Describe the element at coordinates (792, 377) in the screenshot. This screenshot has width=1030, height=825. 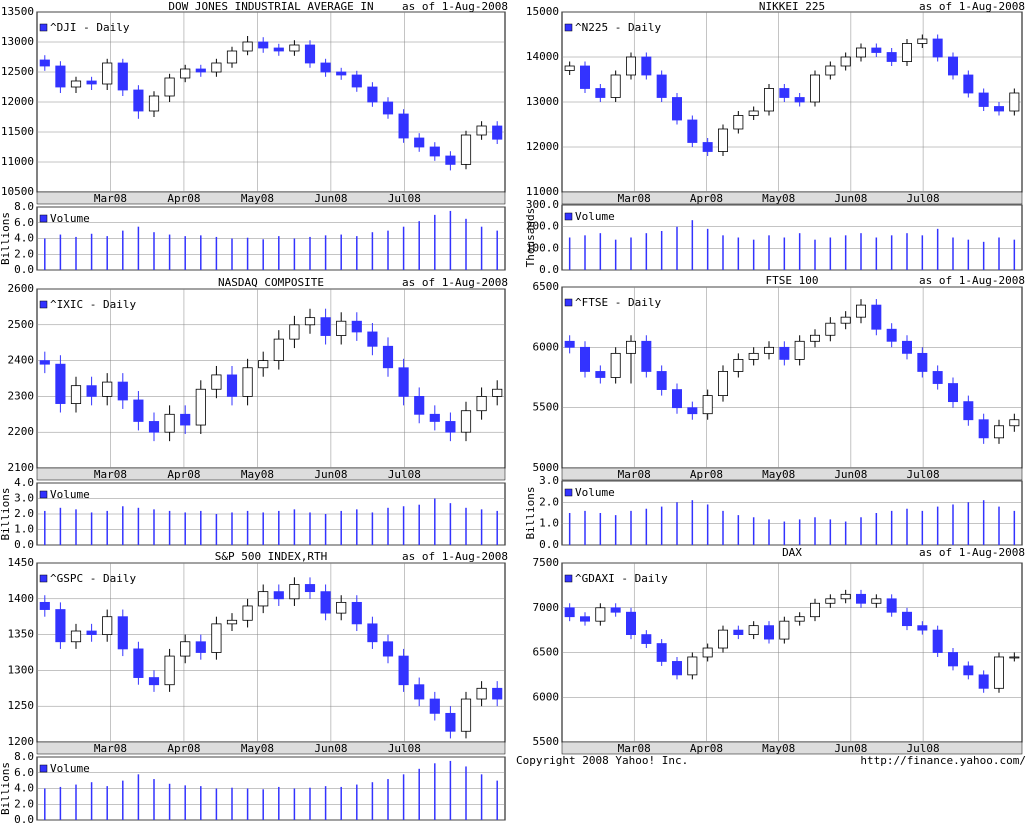
I see `plot-area` at that location.